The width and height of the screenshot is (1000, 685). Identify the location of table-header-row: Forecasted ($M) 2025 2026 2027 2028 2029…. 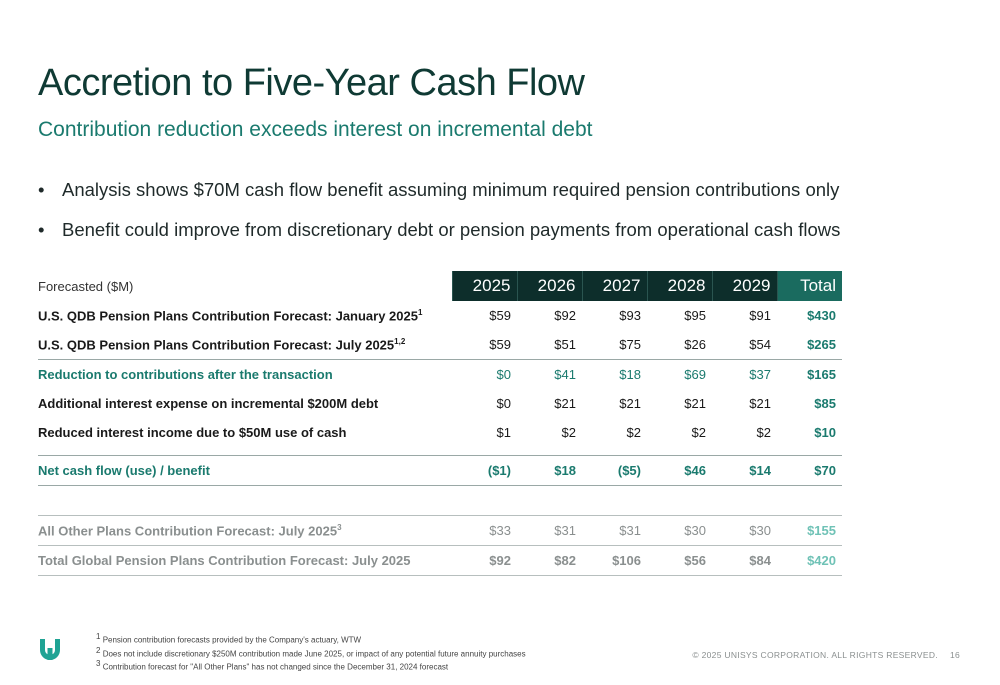
(440, 286).